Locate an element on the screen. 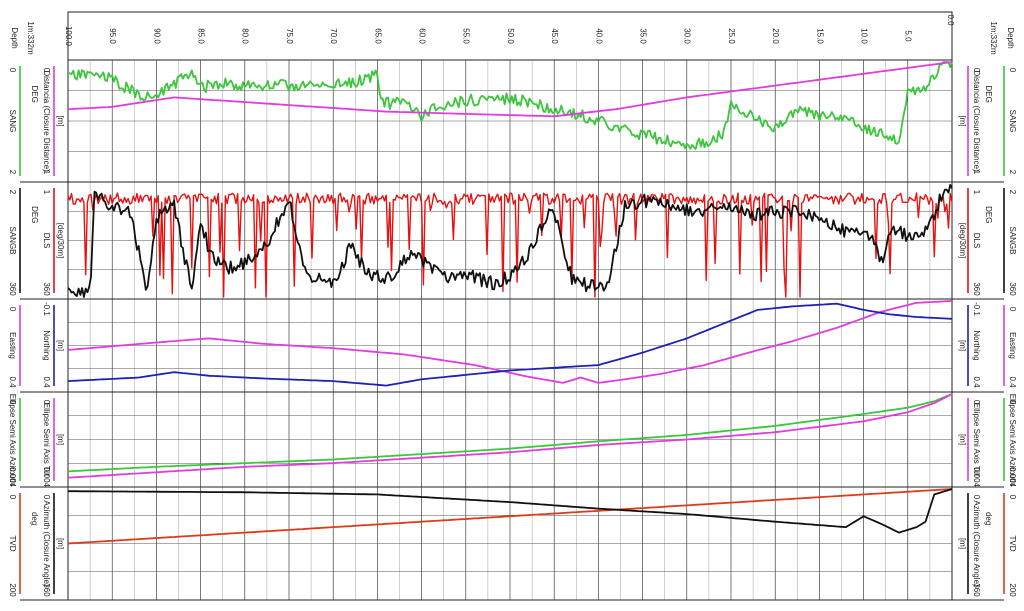  right-scale-label: 1m:332m is located at coordinates (993, 38).